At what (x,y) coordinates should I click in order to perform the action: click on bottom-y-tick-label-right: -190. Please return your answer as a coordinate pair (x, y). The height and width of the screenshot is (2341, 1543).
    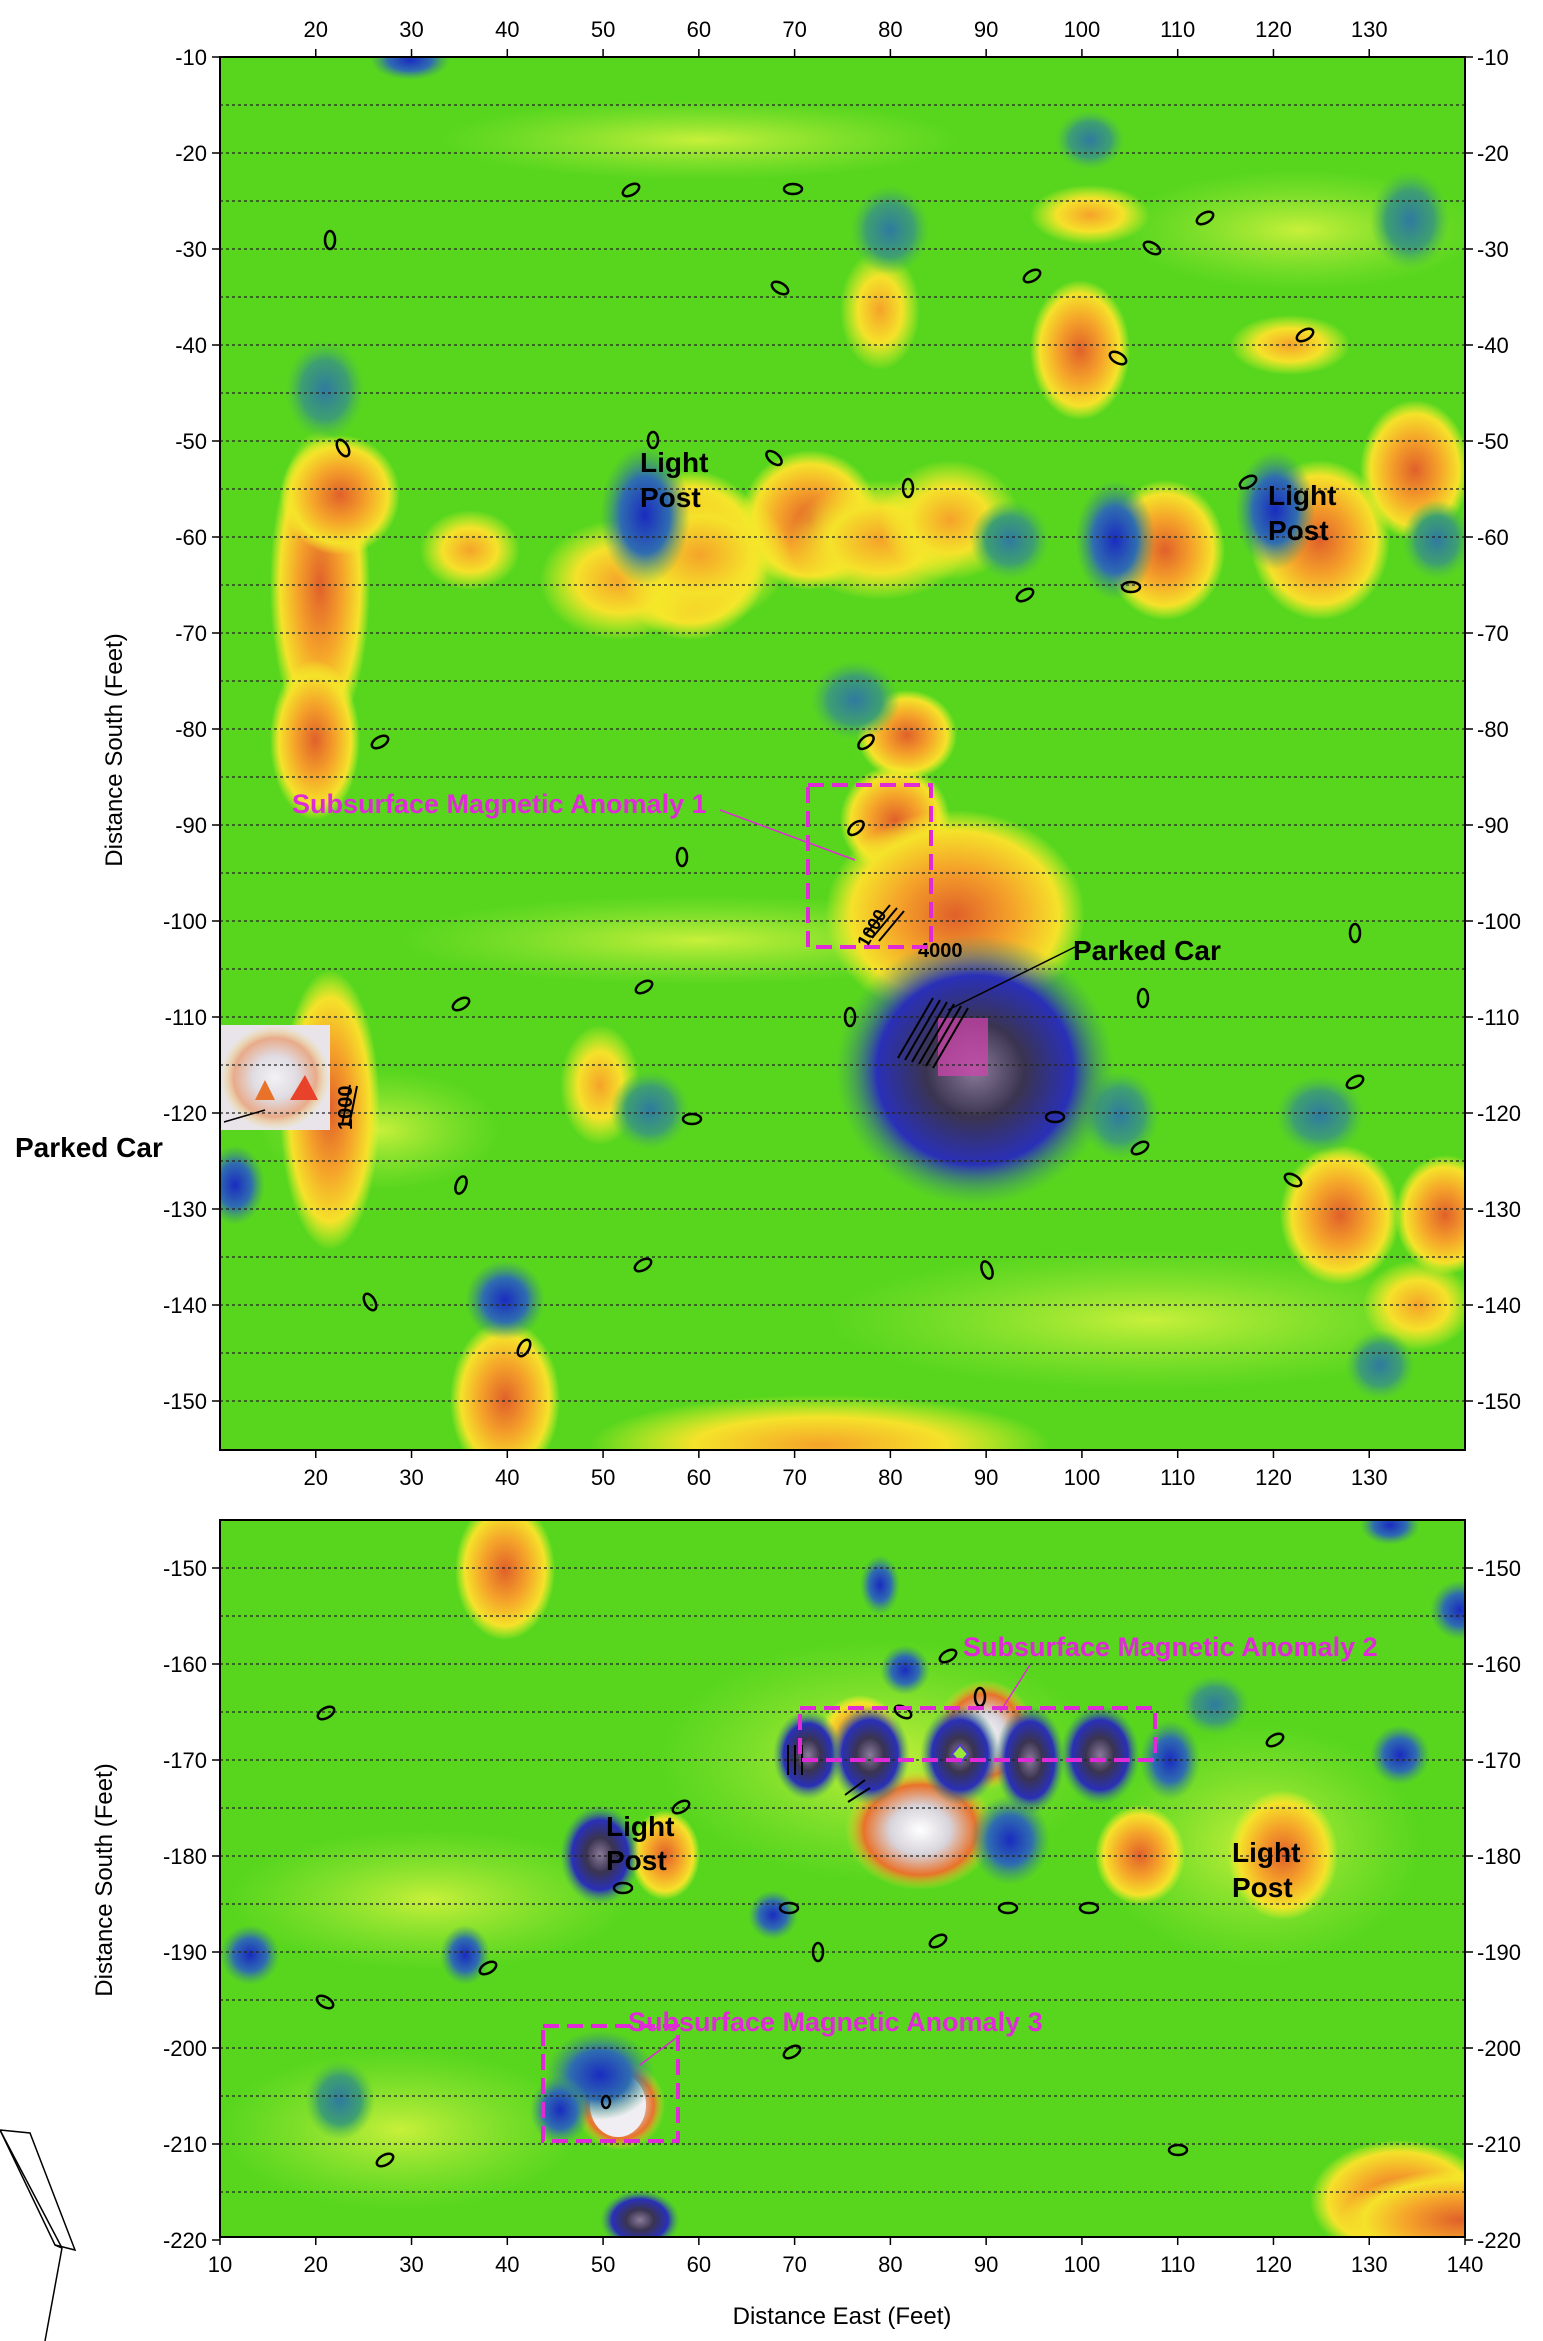
    Looking at the image, I should click on (1499, 1952).